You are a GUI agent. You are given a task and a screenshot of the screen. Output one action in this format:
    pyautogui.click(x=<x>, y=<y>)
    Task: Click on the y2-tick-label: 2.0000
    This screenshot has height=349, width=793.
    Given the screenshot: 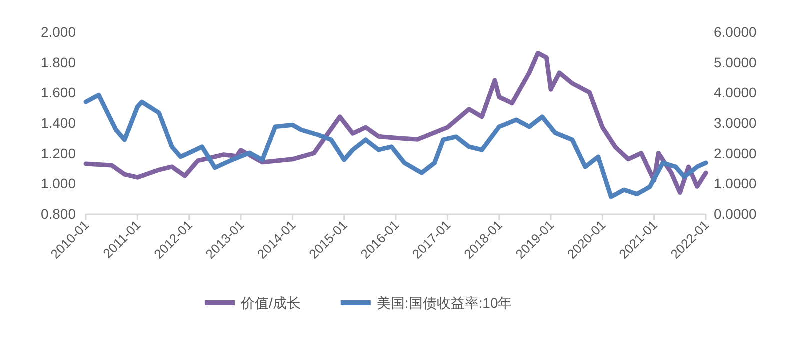 What is the action you would take?
    pyautogui.click(x=736, y=153)
    